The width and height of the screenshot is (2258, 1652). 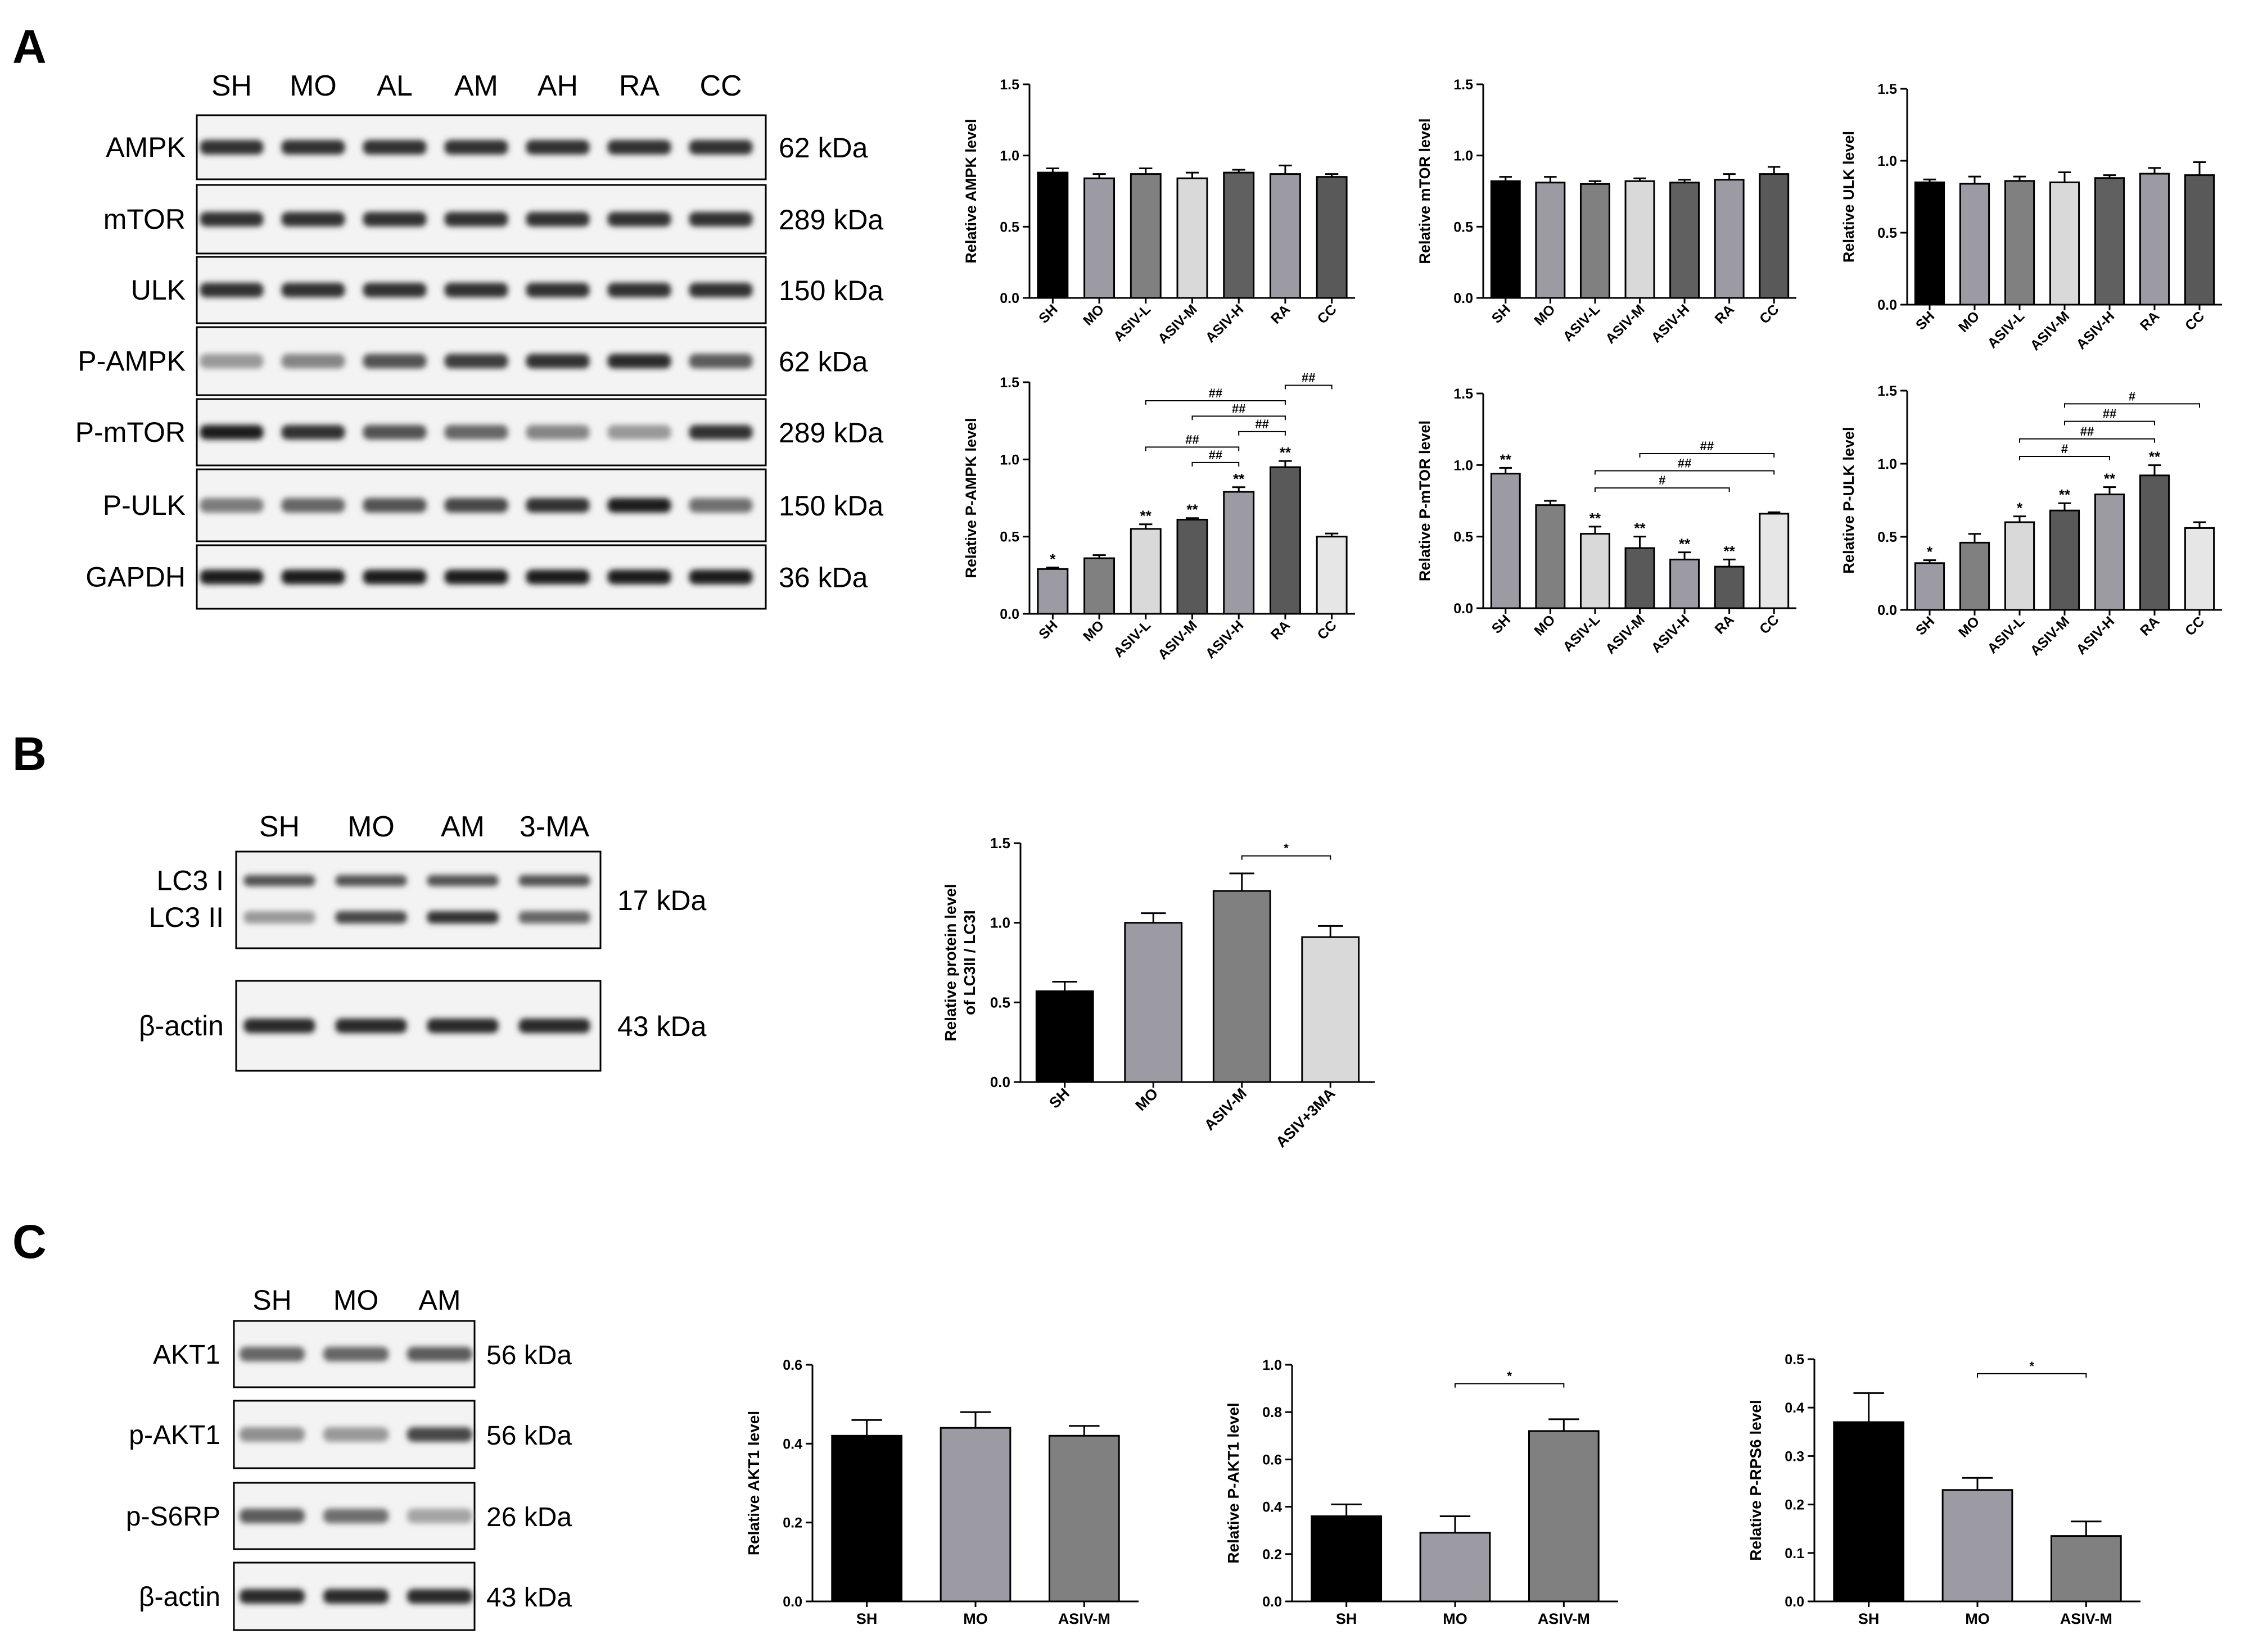 What do you see at coordinates (1280, 314) in the screenshot?
I see `category-label: RA` at bounding box center [1280, 314].